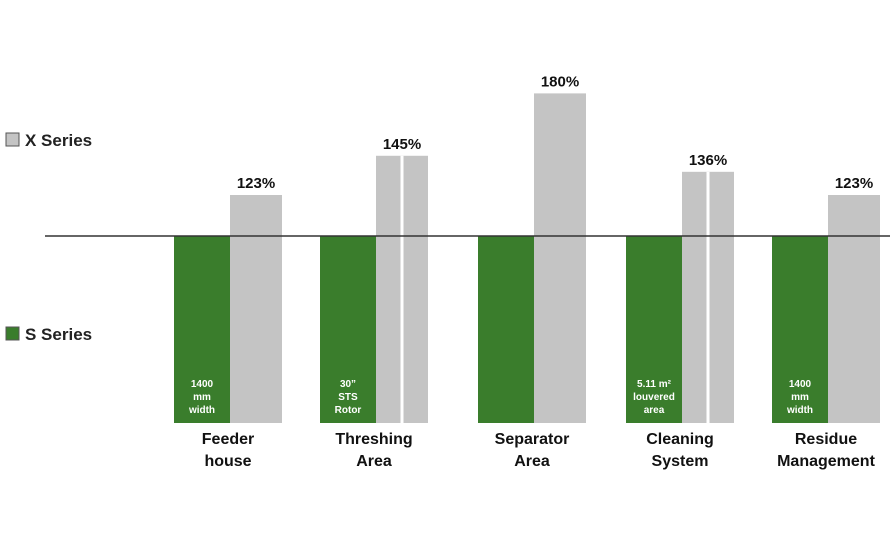 This screenshot has height=540, width=890. What do you see at coordinates (58, 334) in the screenshot?
I see `legend-label-s-series: S Series` at bounding box center [58, 334].